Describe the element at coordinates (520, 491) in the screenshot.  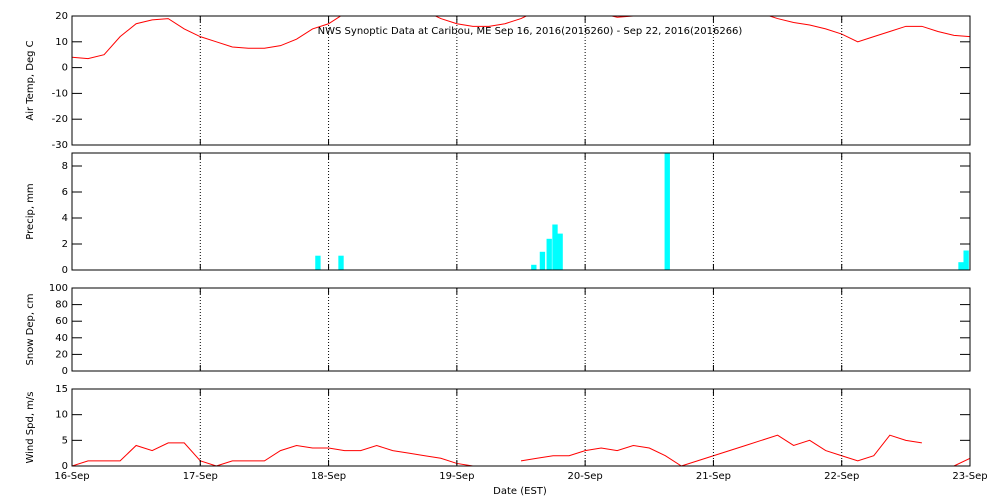
I see `x-axis-label: Date (EST)` at that location.